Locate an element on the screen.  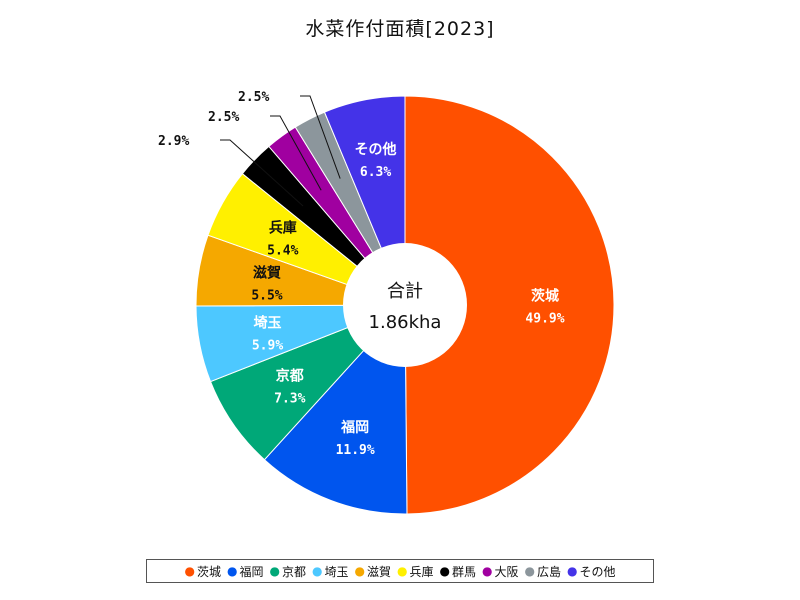
center-label-title: 合計 is located at coordinates (405, 291).